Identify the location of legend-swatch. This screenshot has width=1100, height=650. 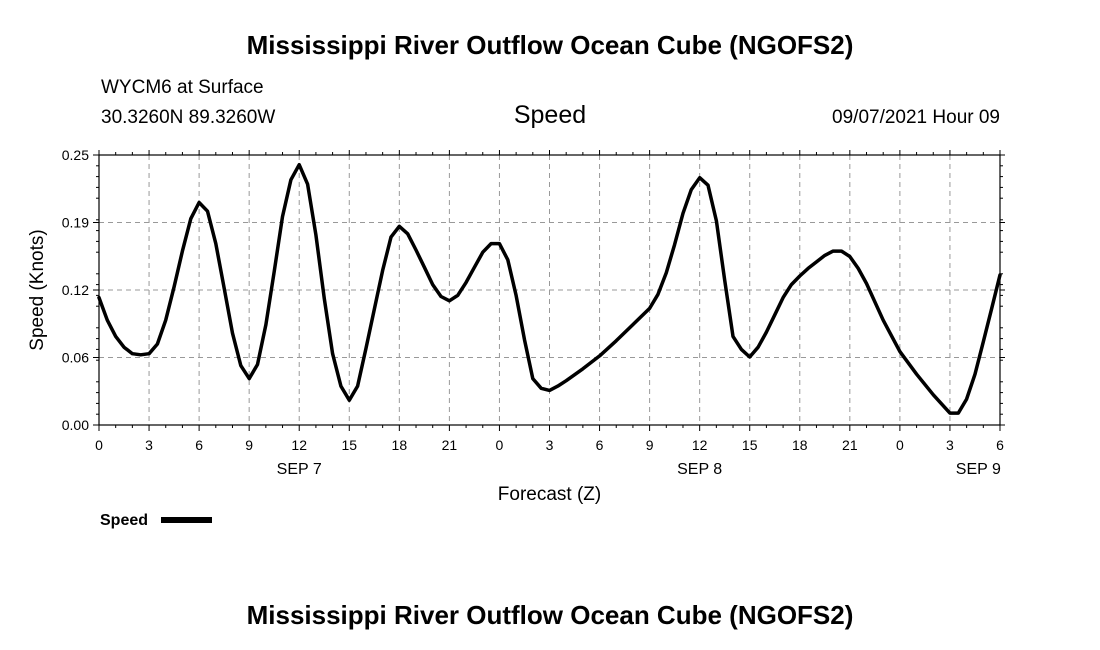
(186, 520).